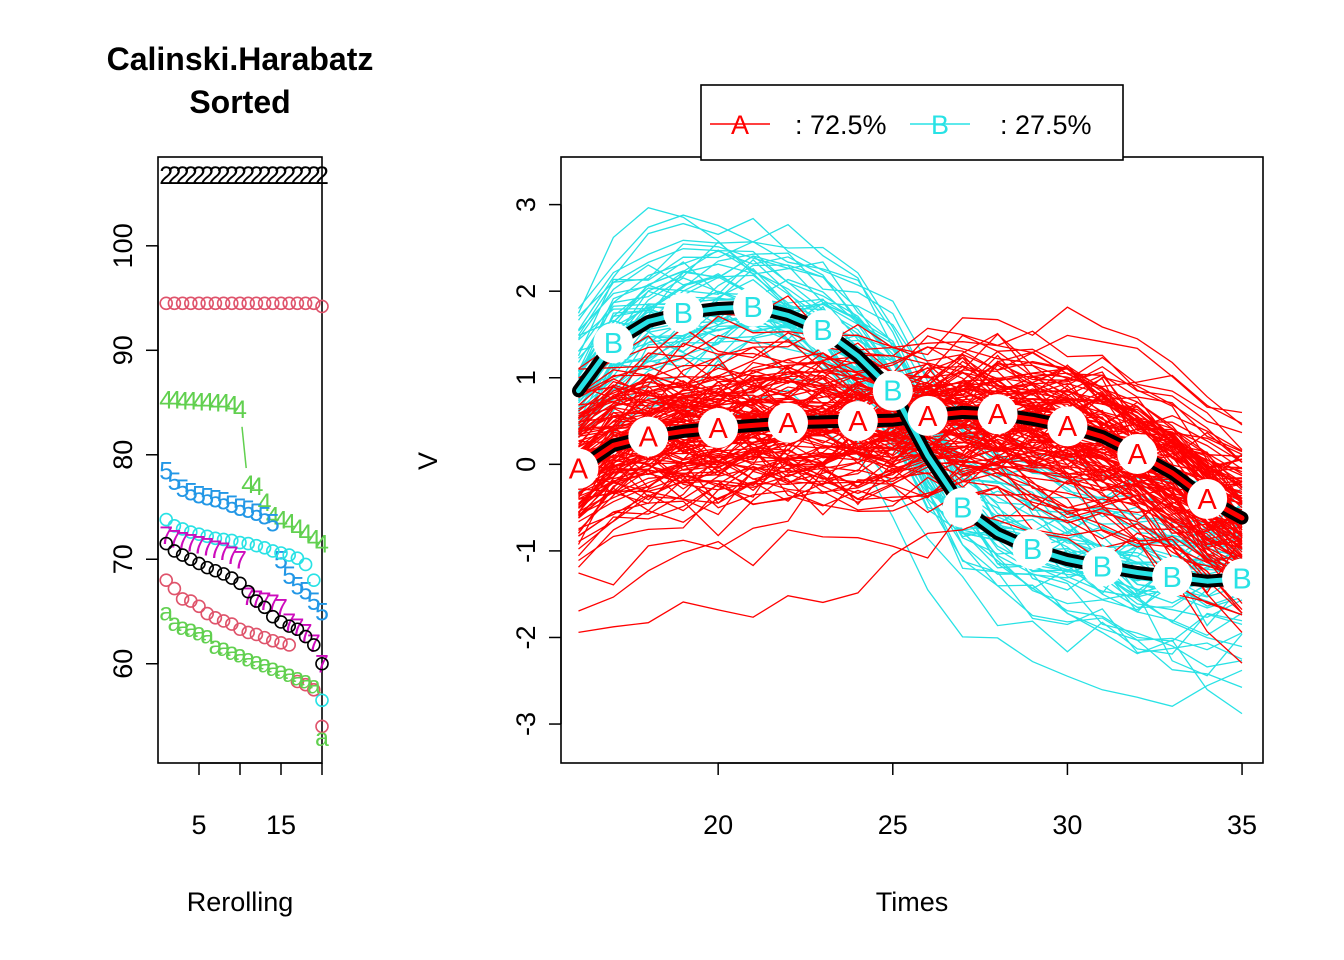 This screenshot has height=960, width=1344. Describe the element at coordinates (244, 447) in the screenshot. I see `left-series-connector` at that location.